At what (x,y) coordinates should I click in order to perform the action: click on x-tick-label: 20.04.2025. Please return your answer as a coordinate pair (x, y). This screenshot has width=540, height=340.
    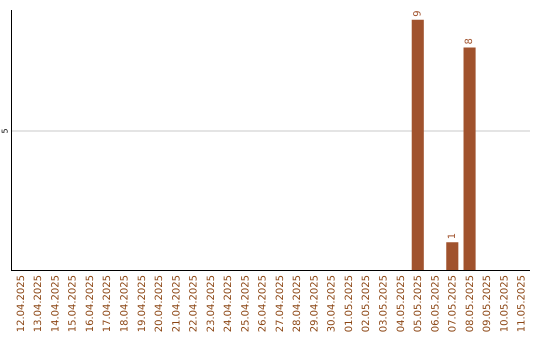
    Looking at the image, I should click on (160, 303).